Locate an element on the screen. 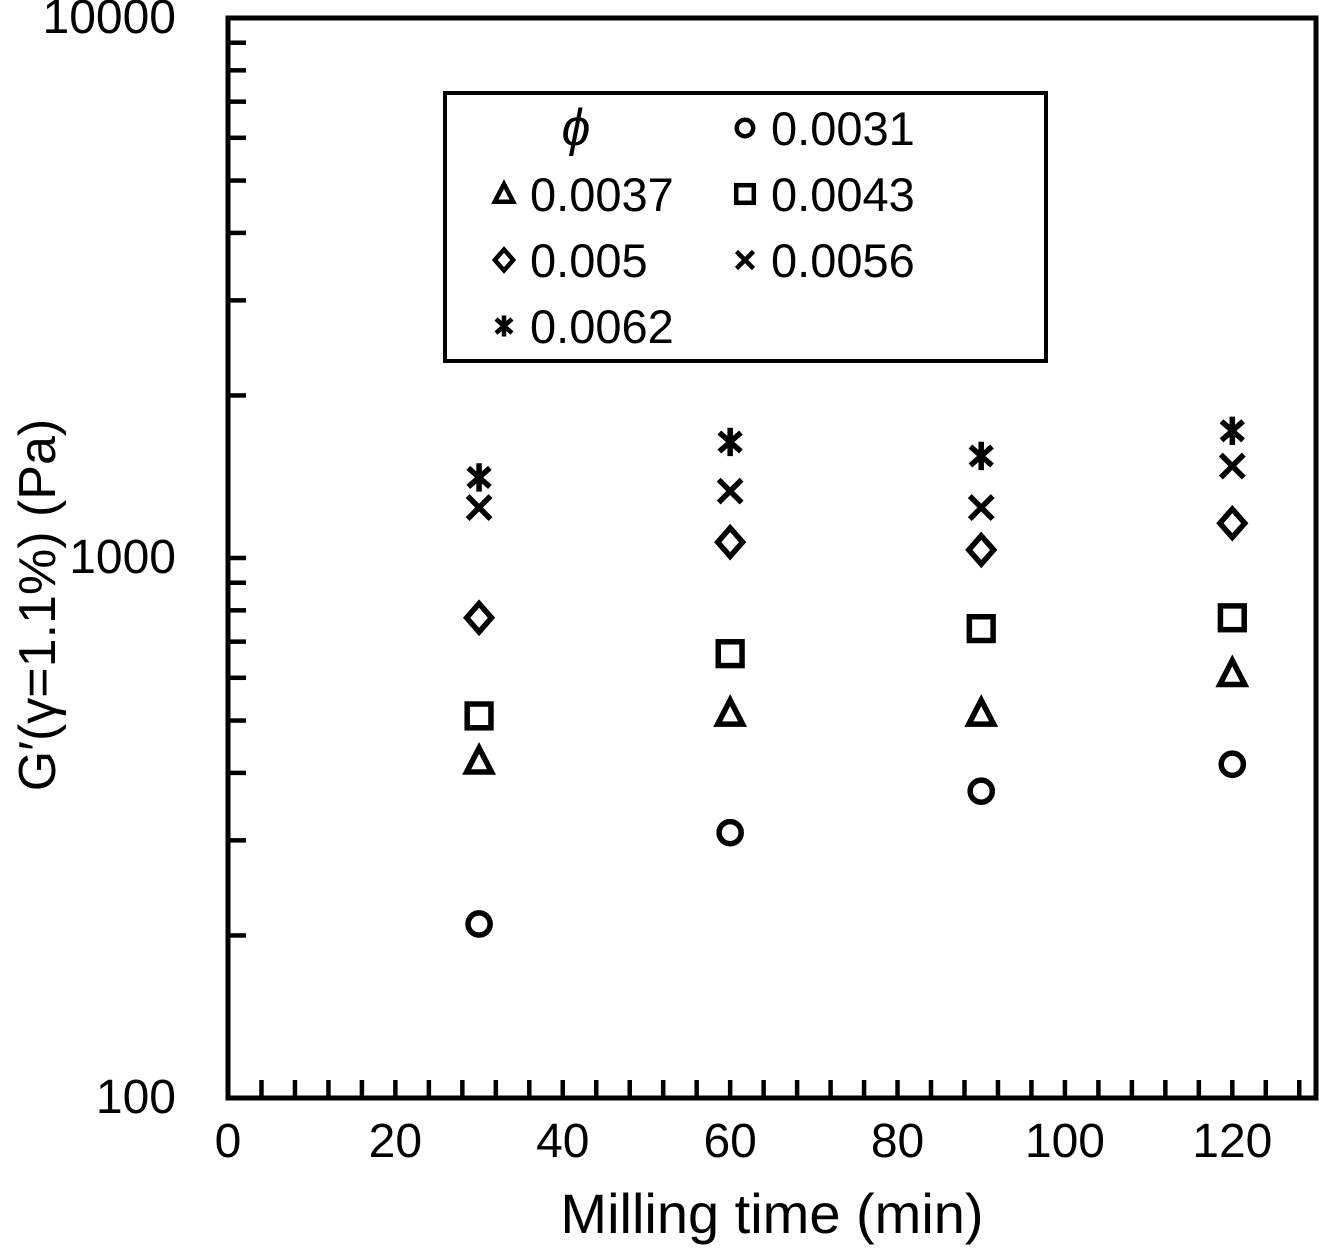 The image size is (1319, 1251). y-axis-title: G′(γ=1.1%) (Pa) is located at coordinates (38, 605).